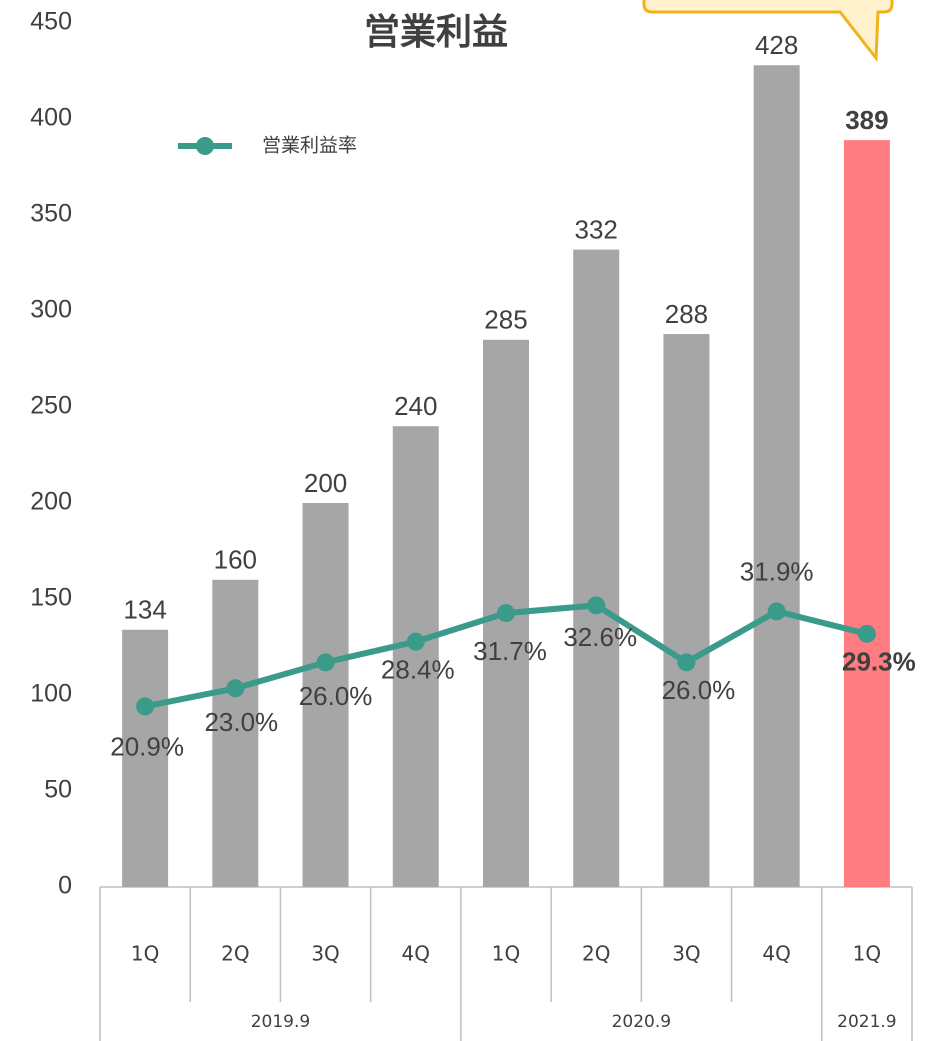  I want to click on y-tick-label: 0, so click(65, 886).